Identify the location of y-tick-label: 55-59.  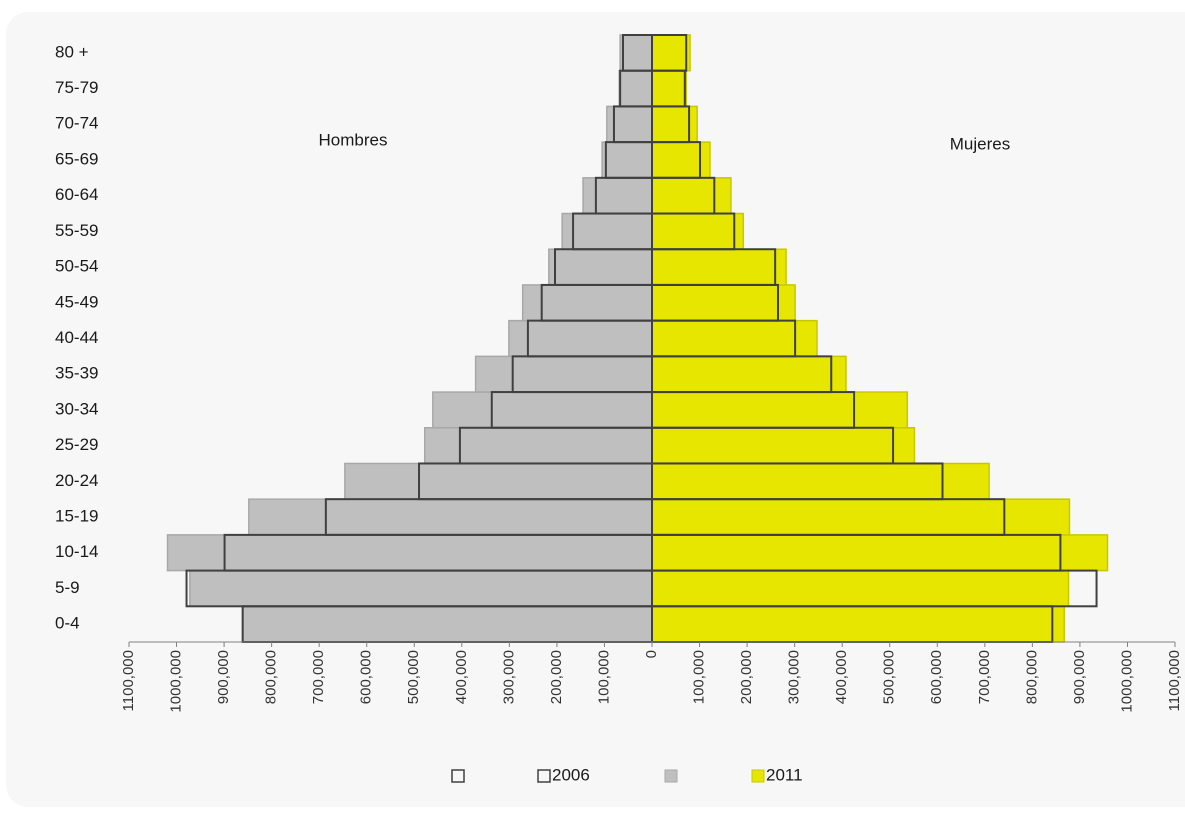
(76, 230).